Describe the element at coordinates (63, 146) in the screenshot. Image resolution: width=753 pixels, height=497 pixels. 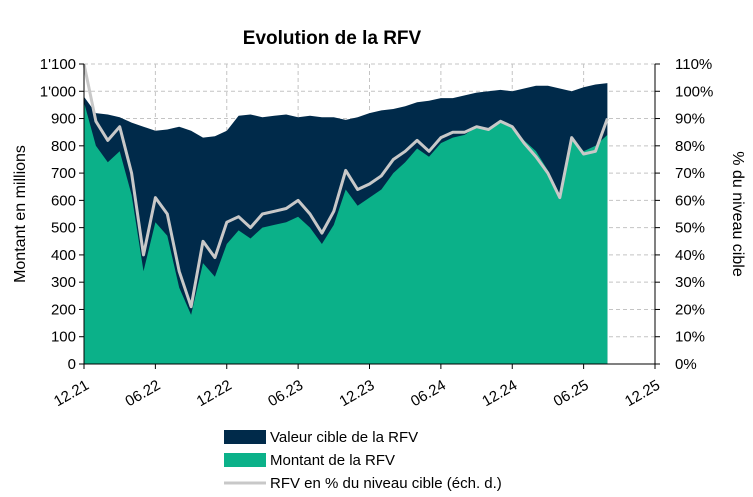
I see `y-tick-label-left: 800` at that location.